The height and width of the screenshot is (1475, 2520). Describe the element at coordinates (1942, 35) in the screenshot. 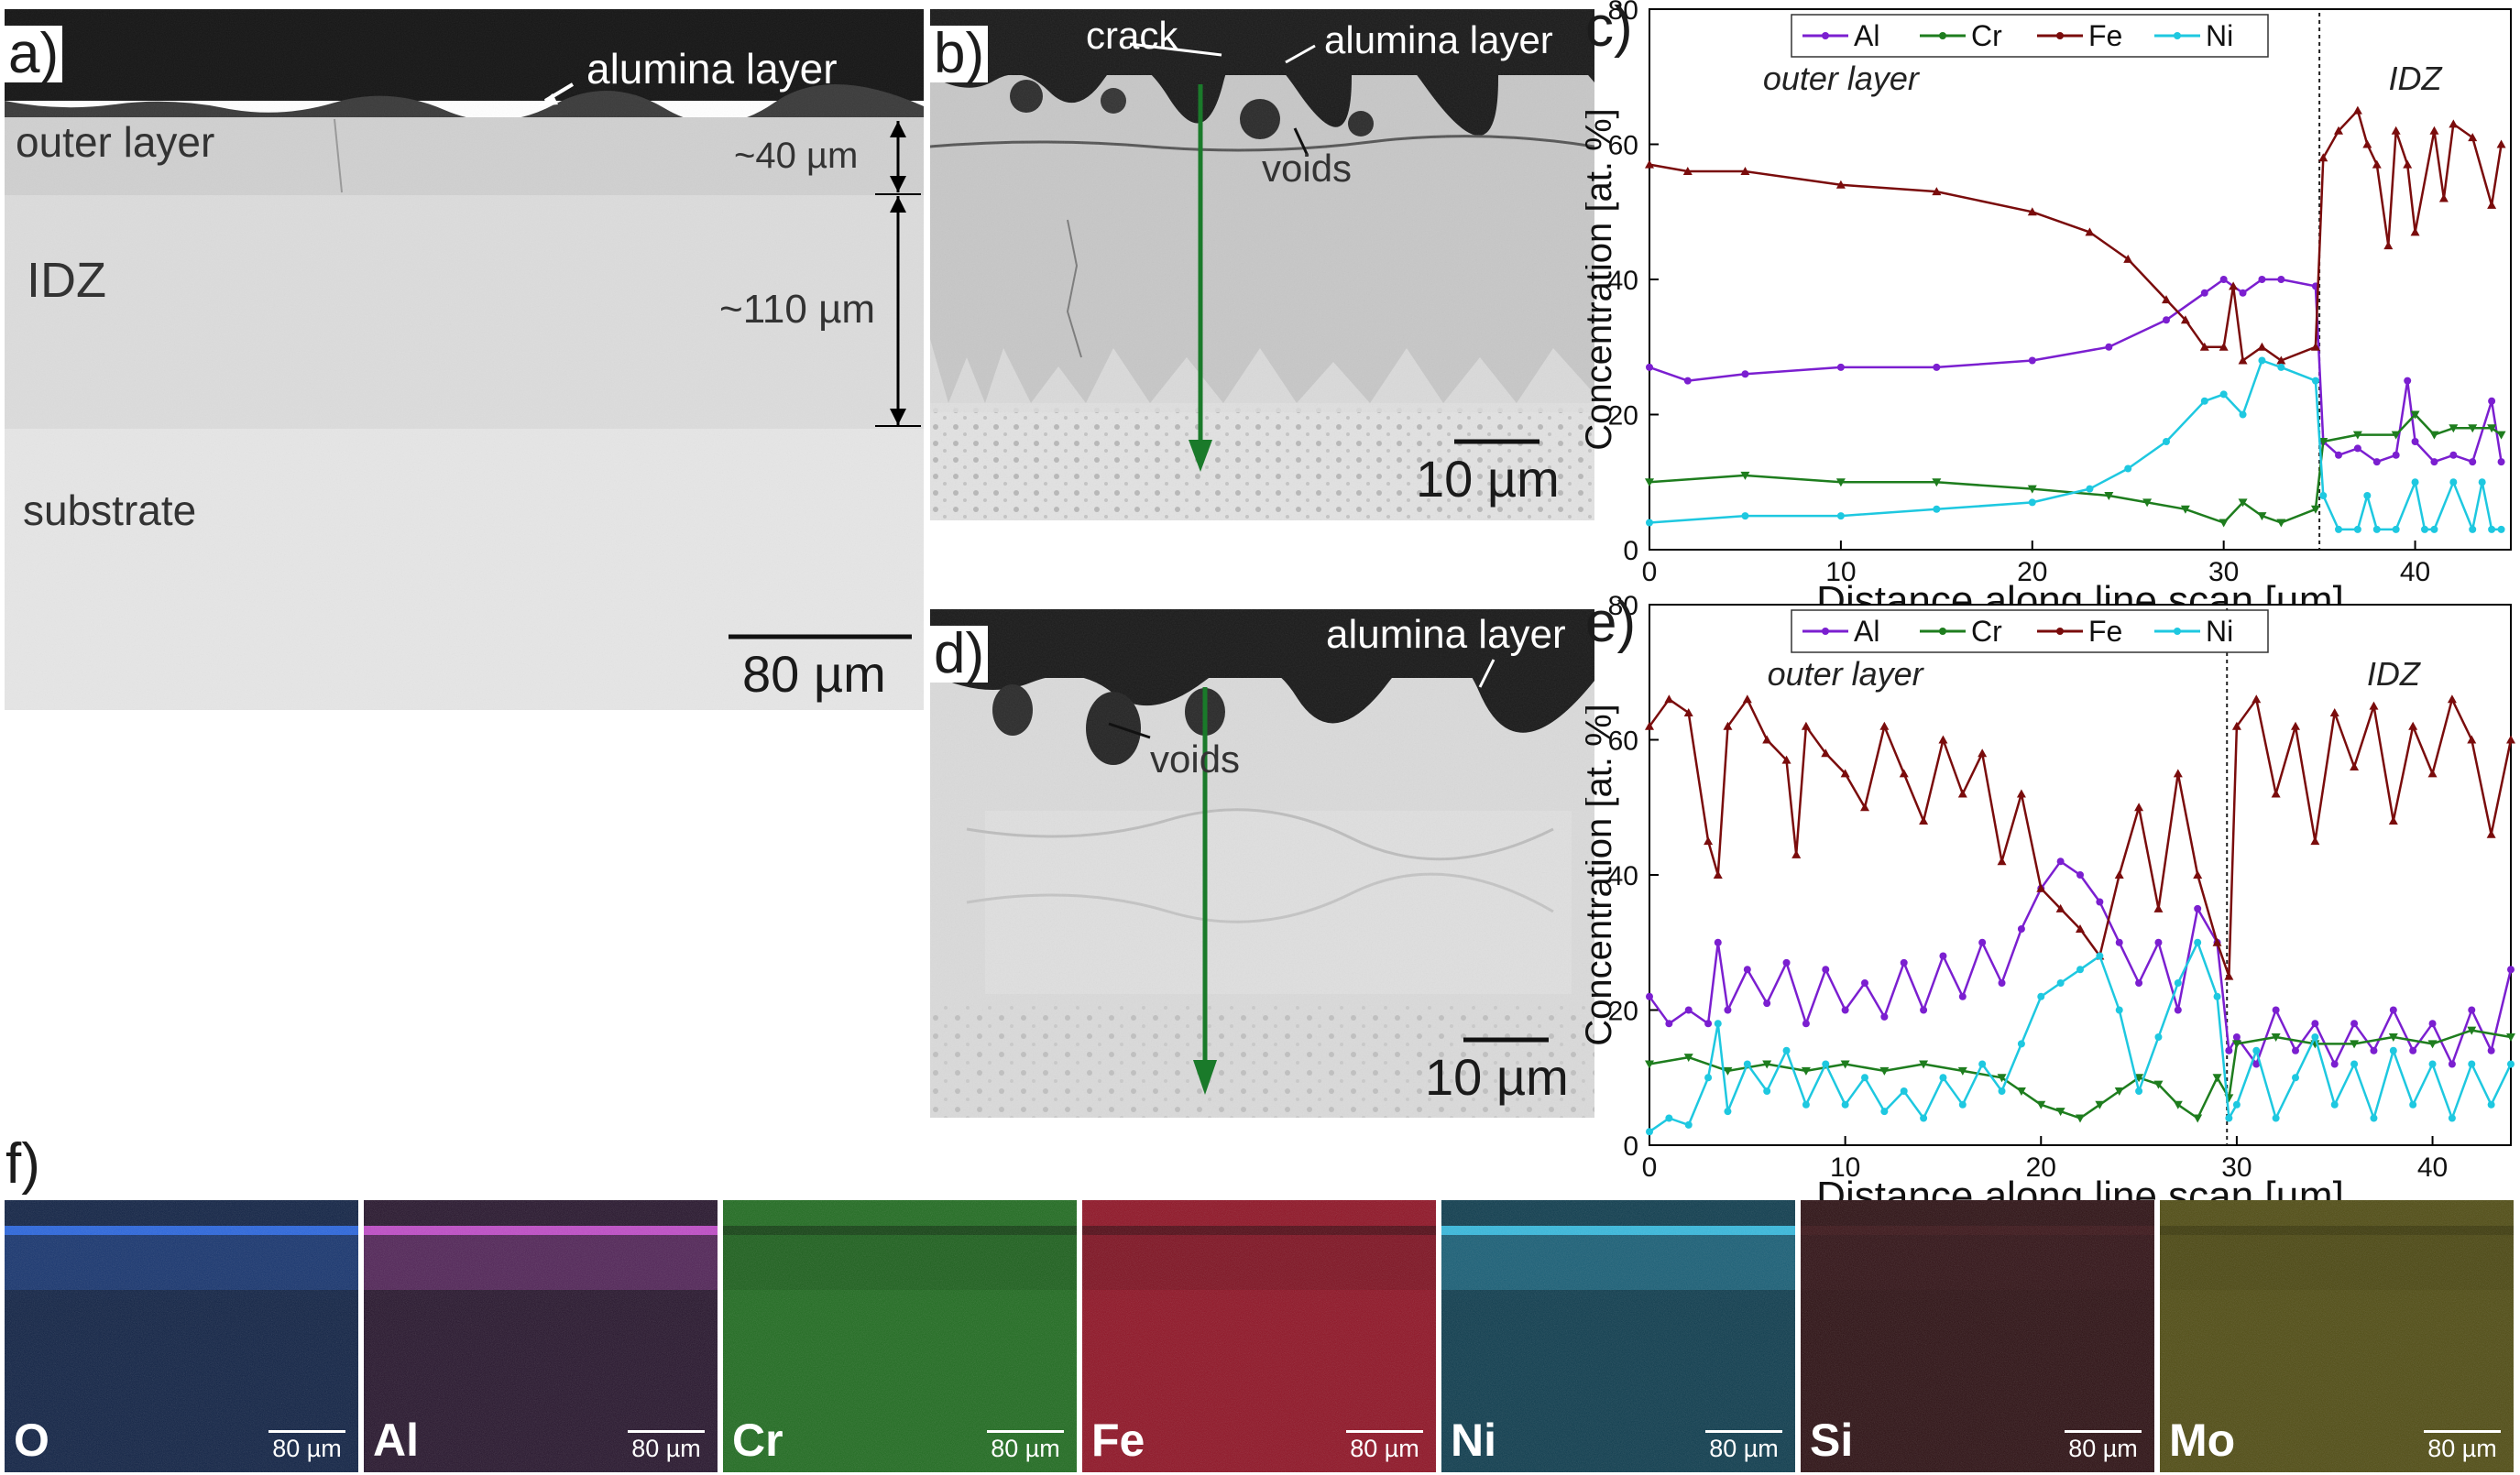

I see `legend-marker-cr` at that location.